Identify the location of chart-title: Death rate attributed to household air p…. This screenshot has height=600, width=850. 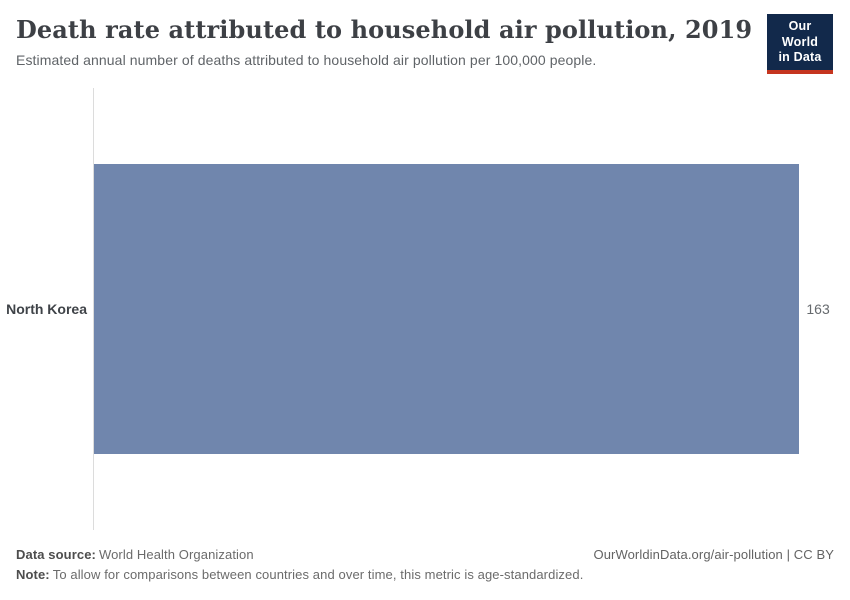
(384, 29).